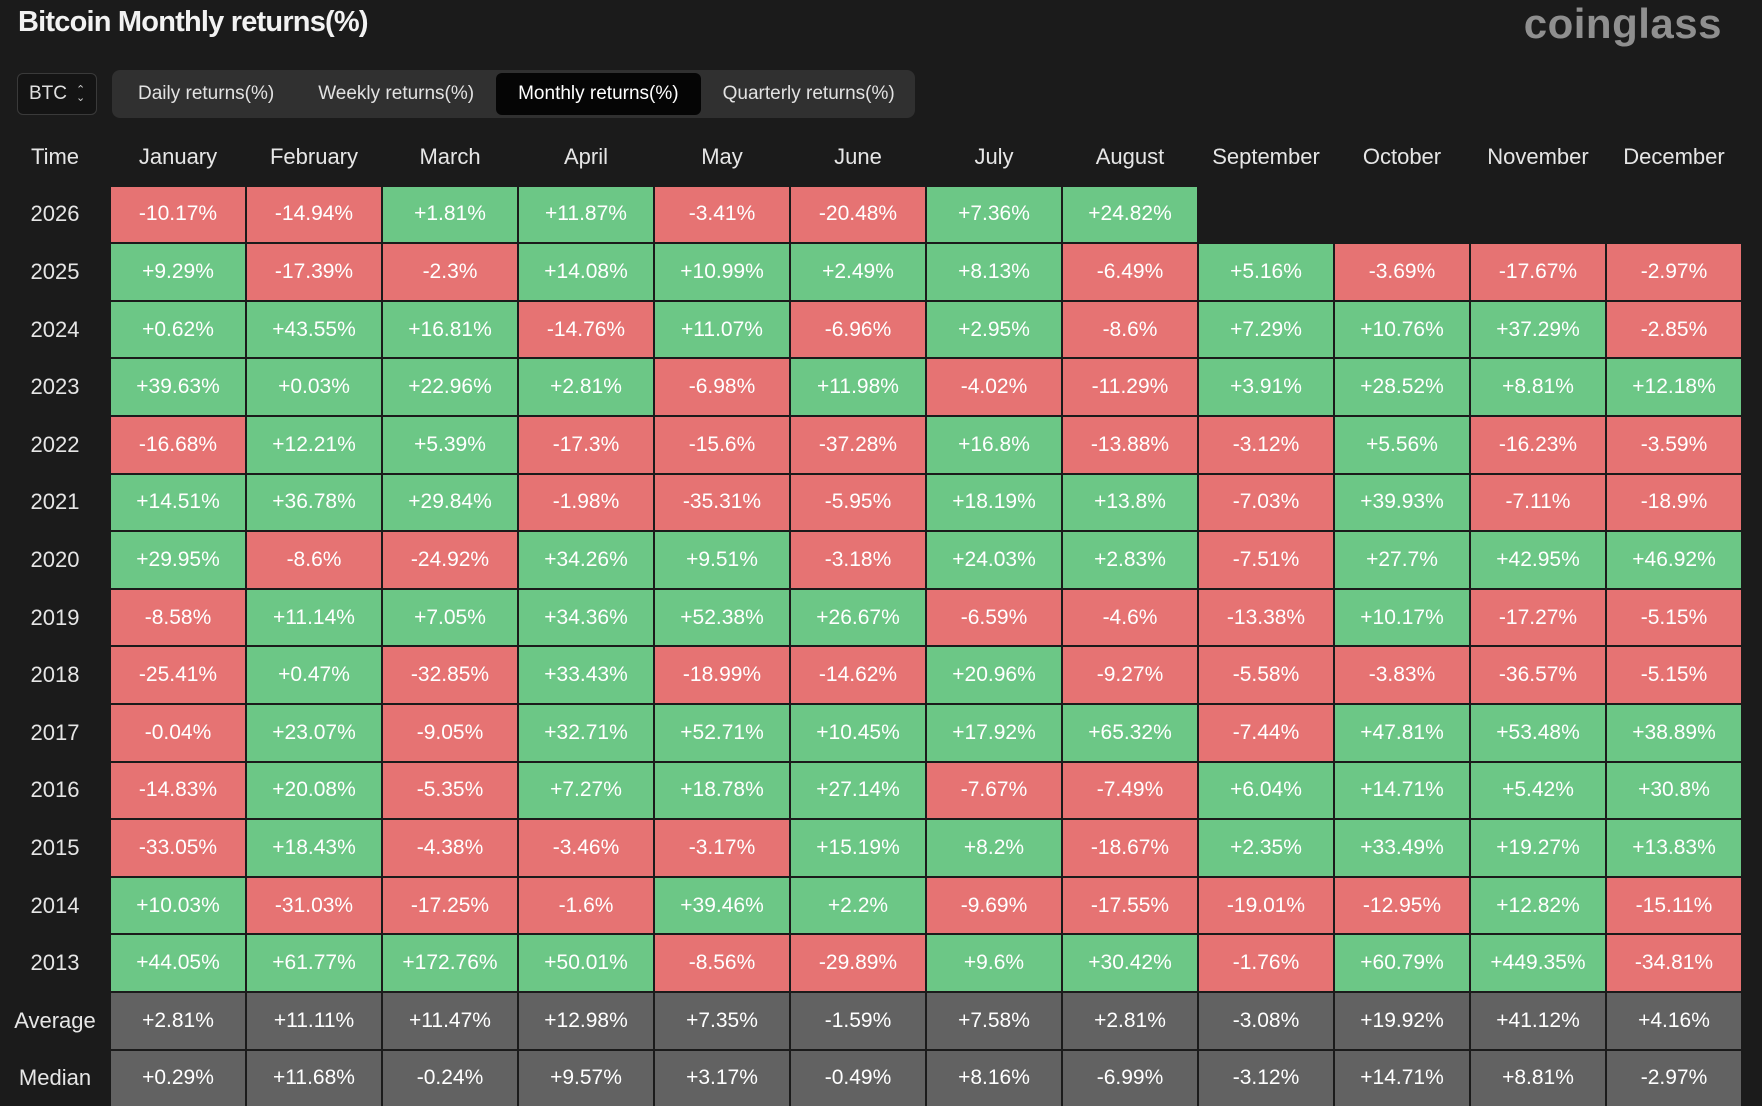 The height and width of the screenshot is (1106, 1762). I want to click on return-cell: +11.07%, so click(722, 329).